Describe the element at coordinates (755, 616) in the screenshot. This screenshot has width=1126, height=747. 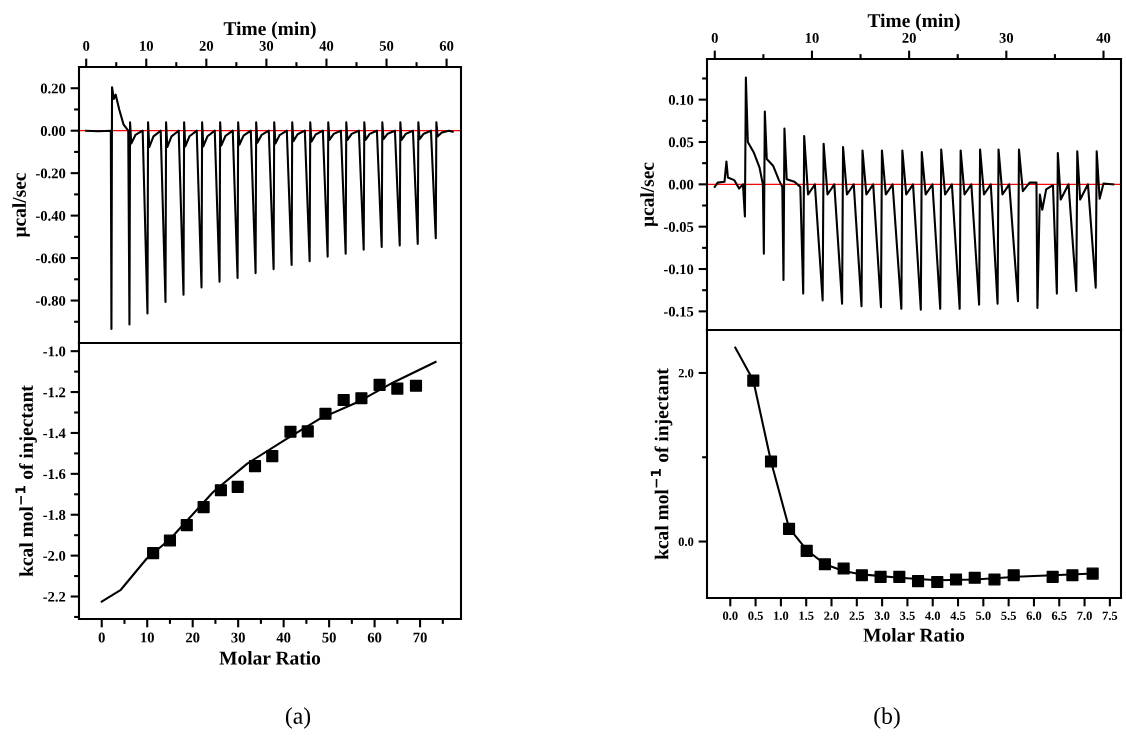
I see `x-tick-label: 0.5` at that location.